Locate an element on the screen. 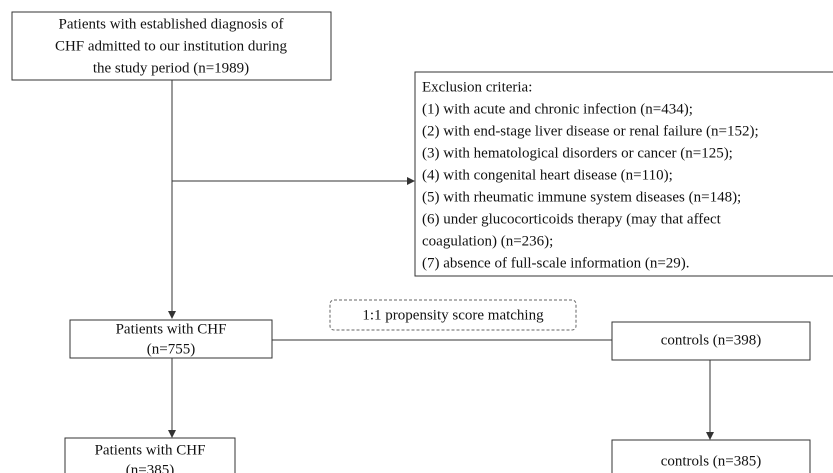 The image size is (833, 473). node-text: (n=385) is located at coordinates (150, 467).